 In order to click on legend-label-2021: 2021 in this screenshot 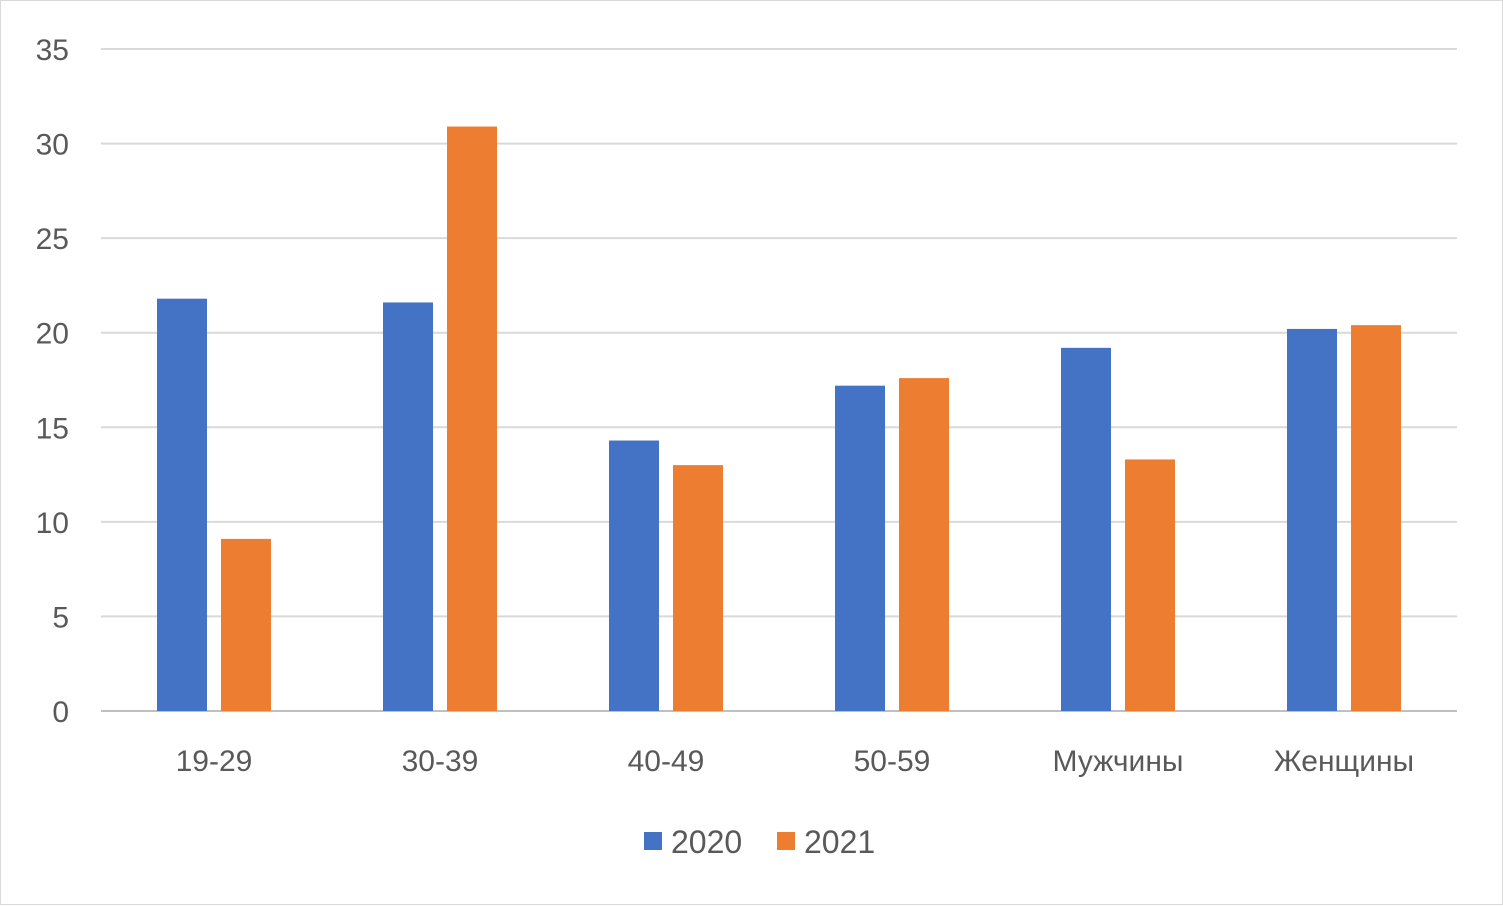, I will do `click(839, 842)`.